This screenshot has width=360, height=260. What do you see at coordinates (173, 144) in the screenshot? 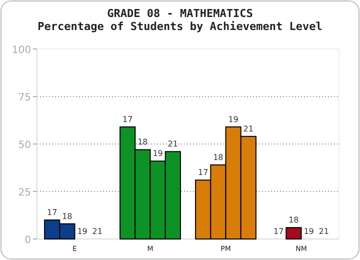
I see `series-label: 21` at bounding box center [173, 144].